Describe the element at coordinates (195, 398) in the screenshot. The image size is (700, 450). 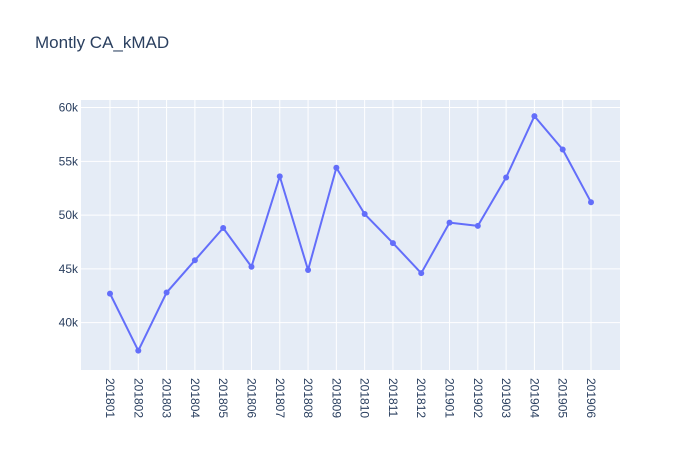
I see `x-tick-label: 201804` at that location.